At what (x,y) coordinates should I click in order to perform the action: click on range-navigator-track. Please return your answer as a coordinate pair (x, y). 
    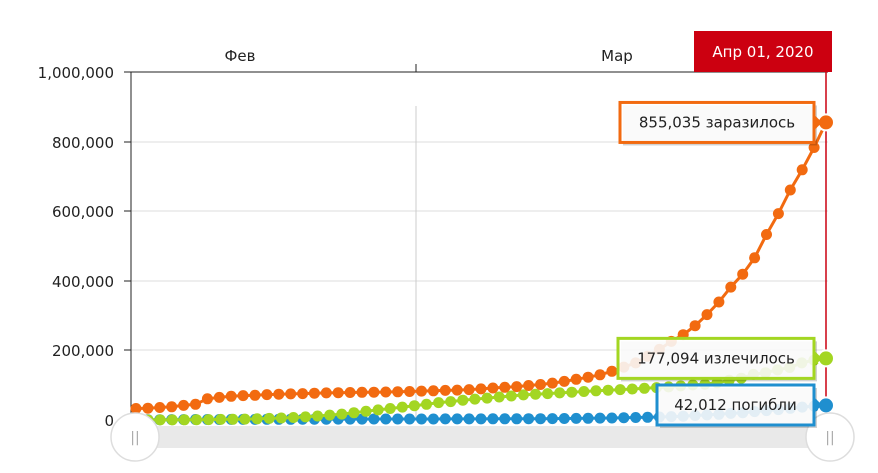
    Looking at the image, I should click on (479, 437).